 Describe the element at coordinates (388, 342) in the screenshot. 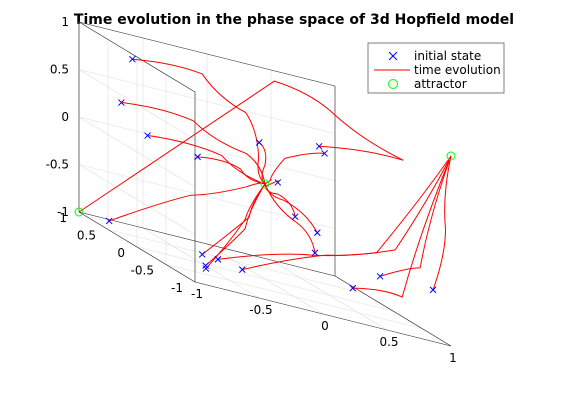

I see `x-tick-label: 0.5` at that location.